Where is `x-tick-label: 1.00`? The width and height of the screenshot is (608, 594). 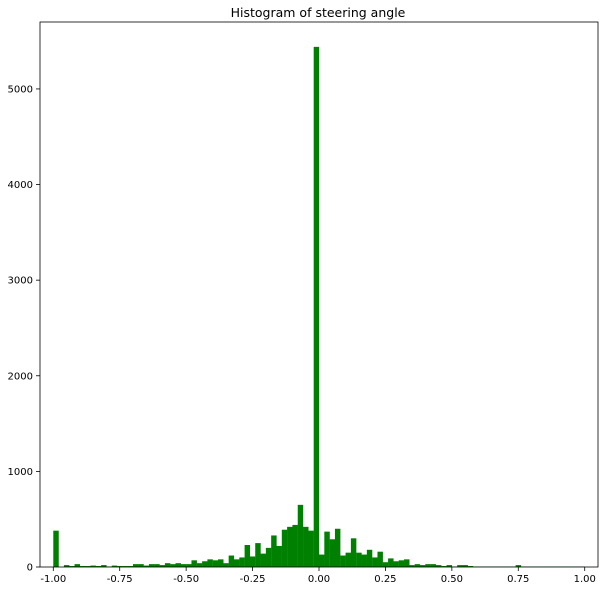
x-tick-label: 1.00 is located at coordinates (585, 579).